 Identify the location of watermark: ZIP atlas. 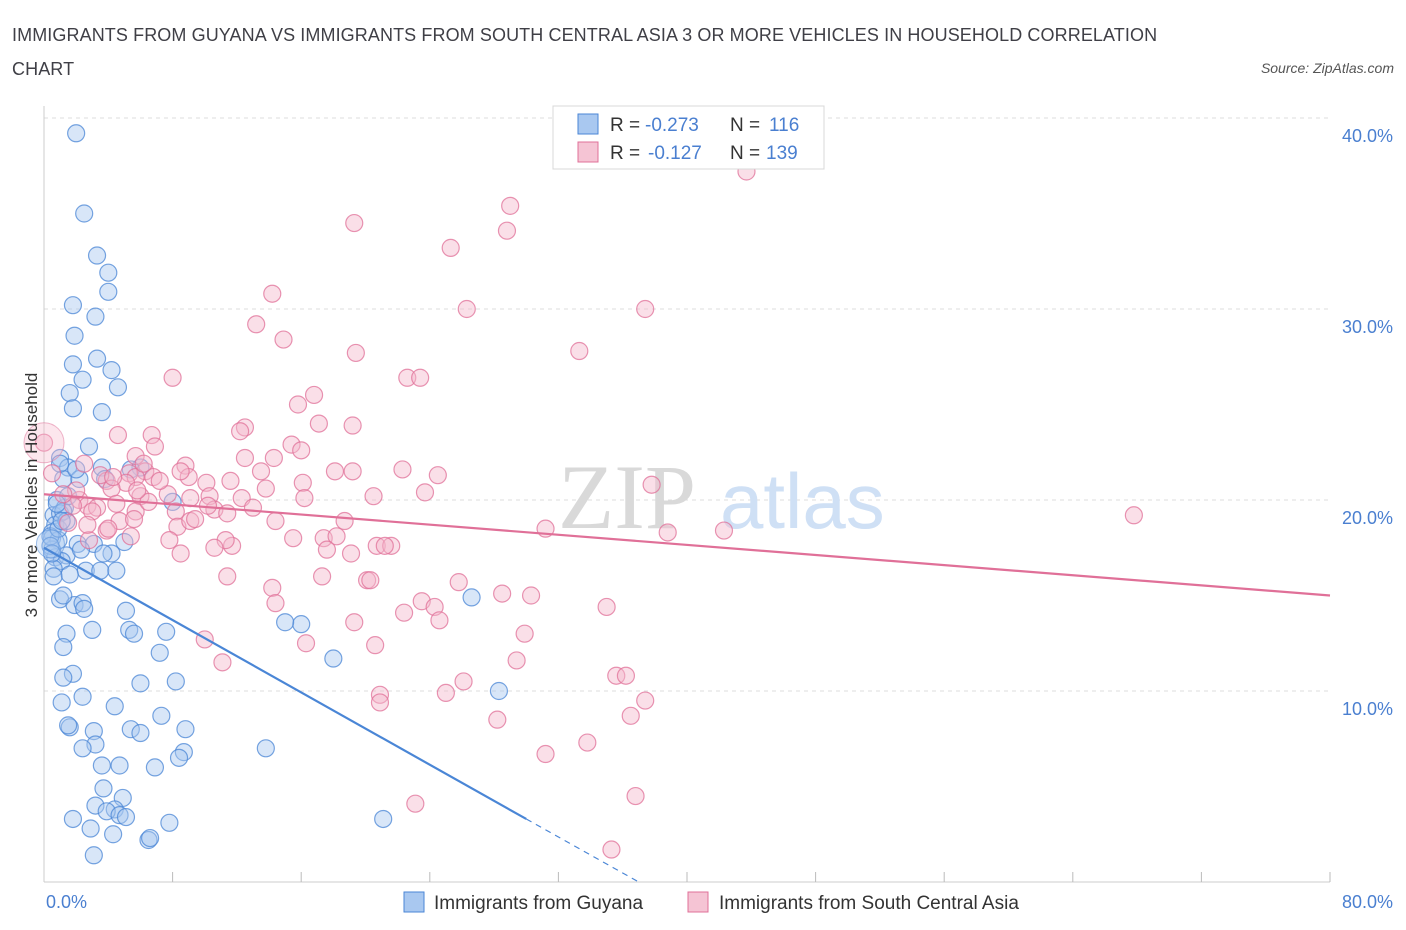
(721, 497).